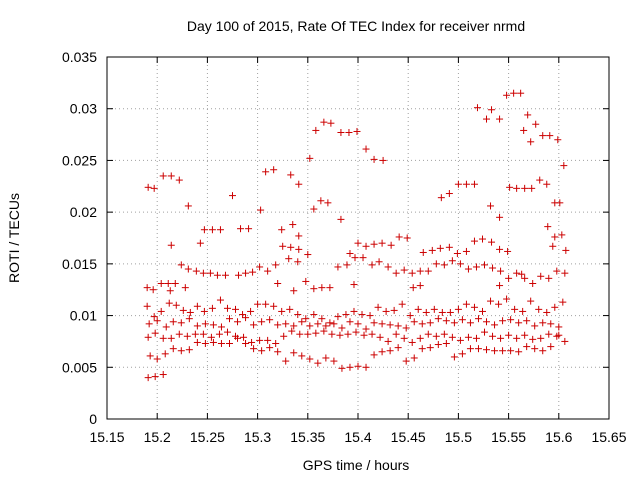 This screenshot has width=640, height=480. Describe the element at coordinates (79, 367) in the screenshot. I see `y-tick-label: 0.005` at that location.